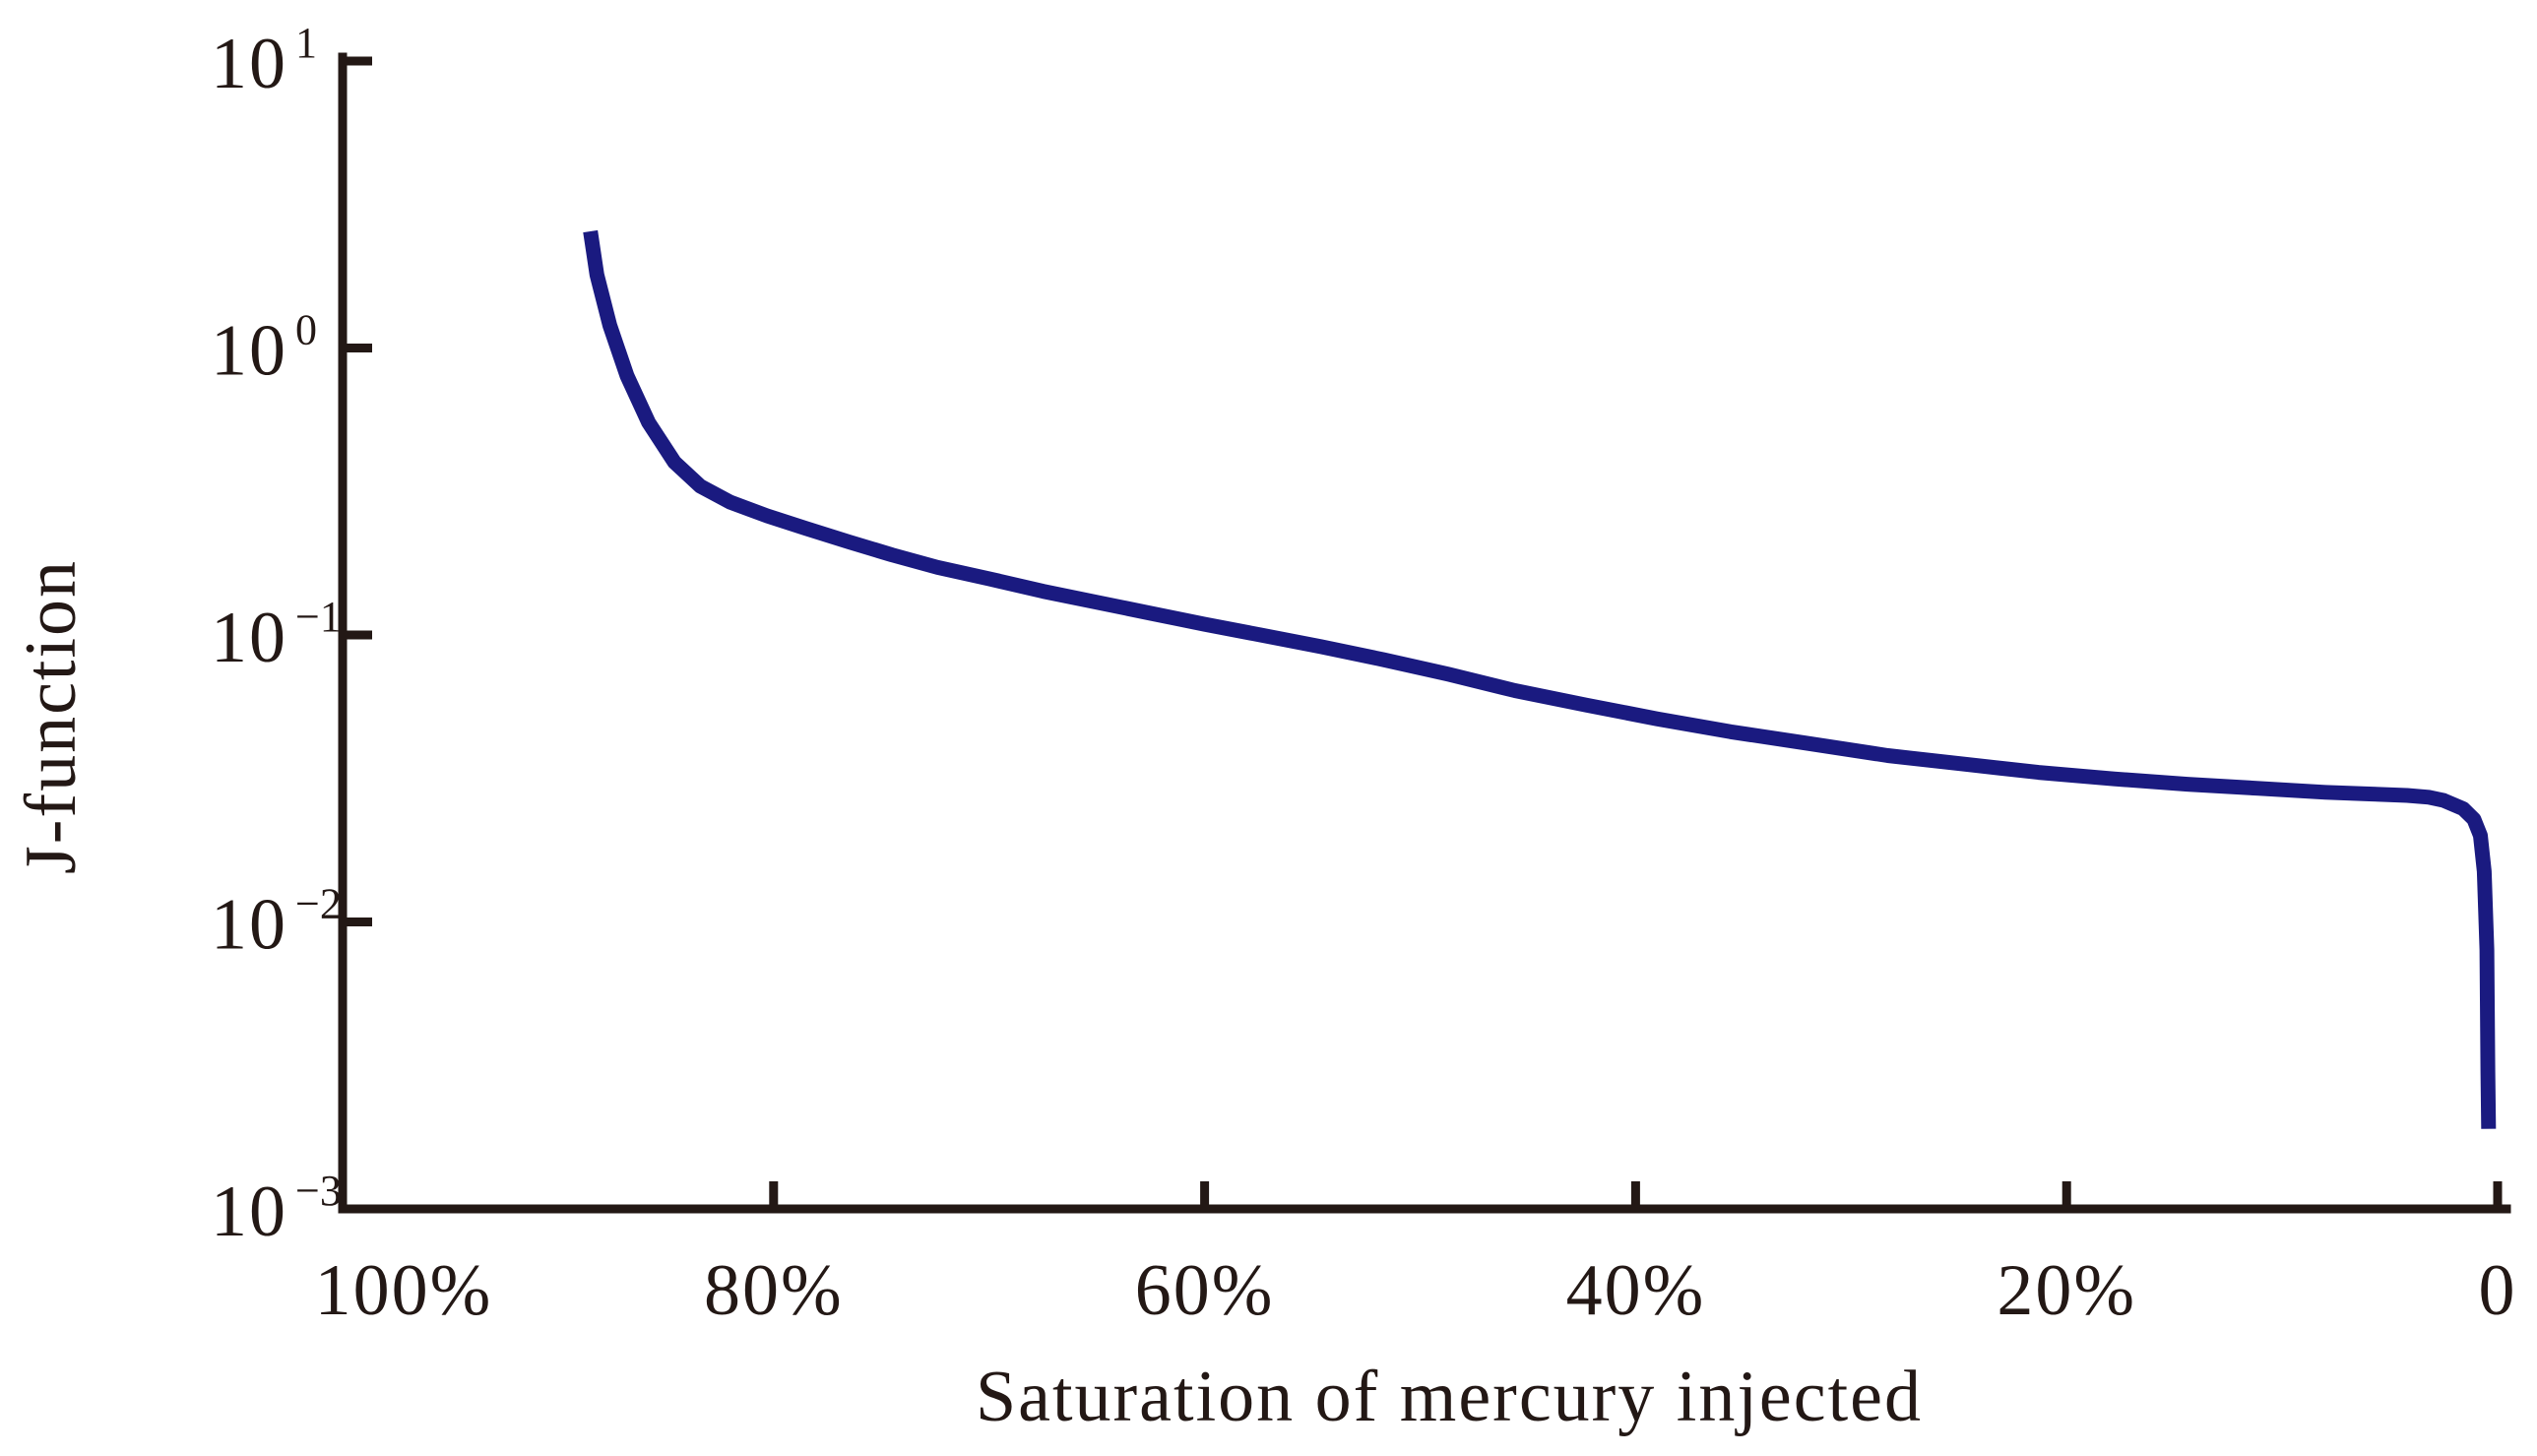 This screenshot has height=1456, width=2537. I want to click on x-tick-label: 20%, so click(2066, 1290).